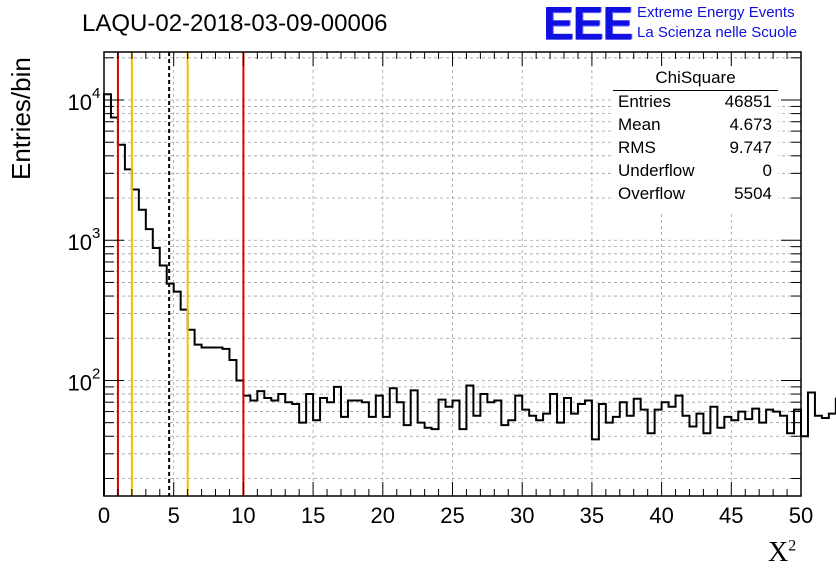  Describe the element at coordinates (753, 193) in the screenshot. I see `stats-value: 5504` at that location.